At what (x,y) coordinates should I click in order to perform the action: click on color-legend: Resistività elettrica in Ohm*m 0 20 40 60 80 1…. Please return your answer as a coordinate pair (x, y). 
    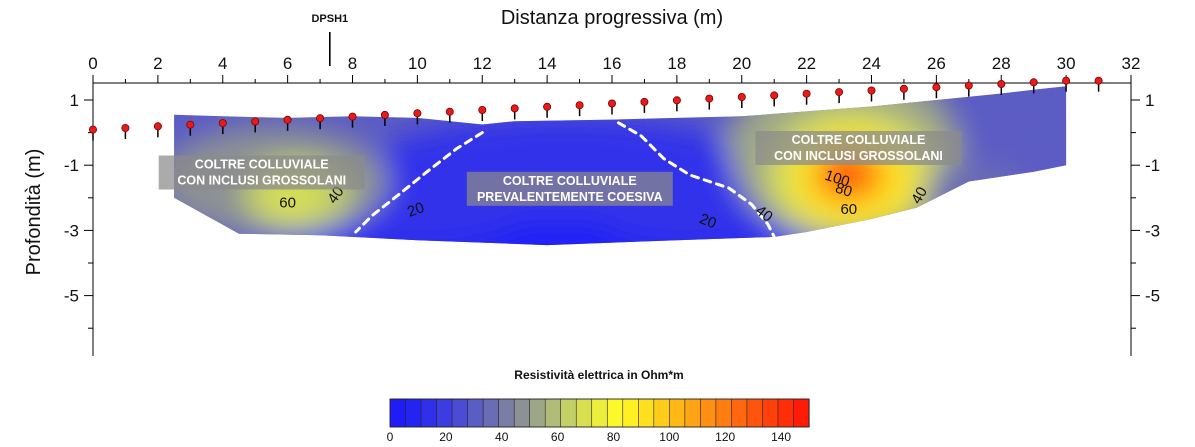
    Looking at the image, I should click on (598, 406).